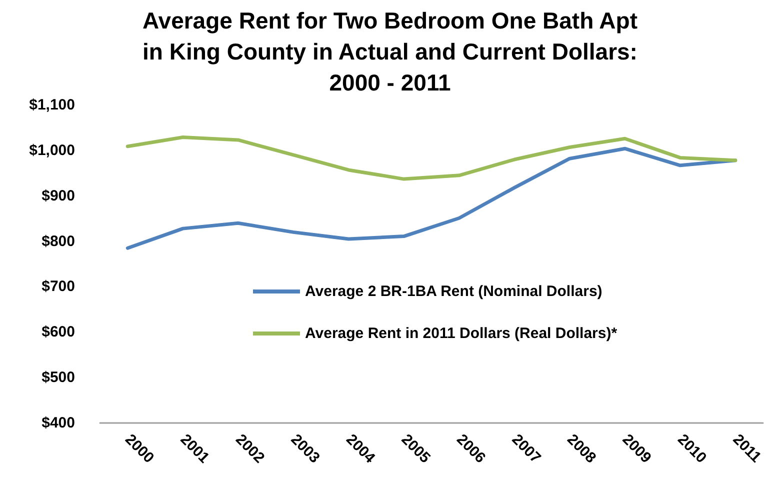 This screenshot has width=769, height=478. Describe the element at coordinates (461, 333) in the screenshot. I see `legend-label: Average Rent in 2011 Dollars (Real Dollars)*` at that location.